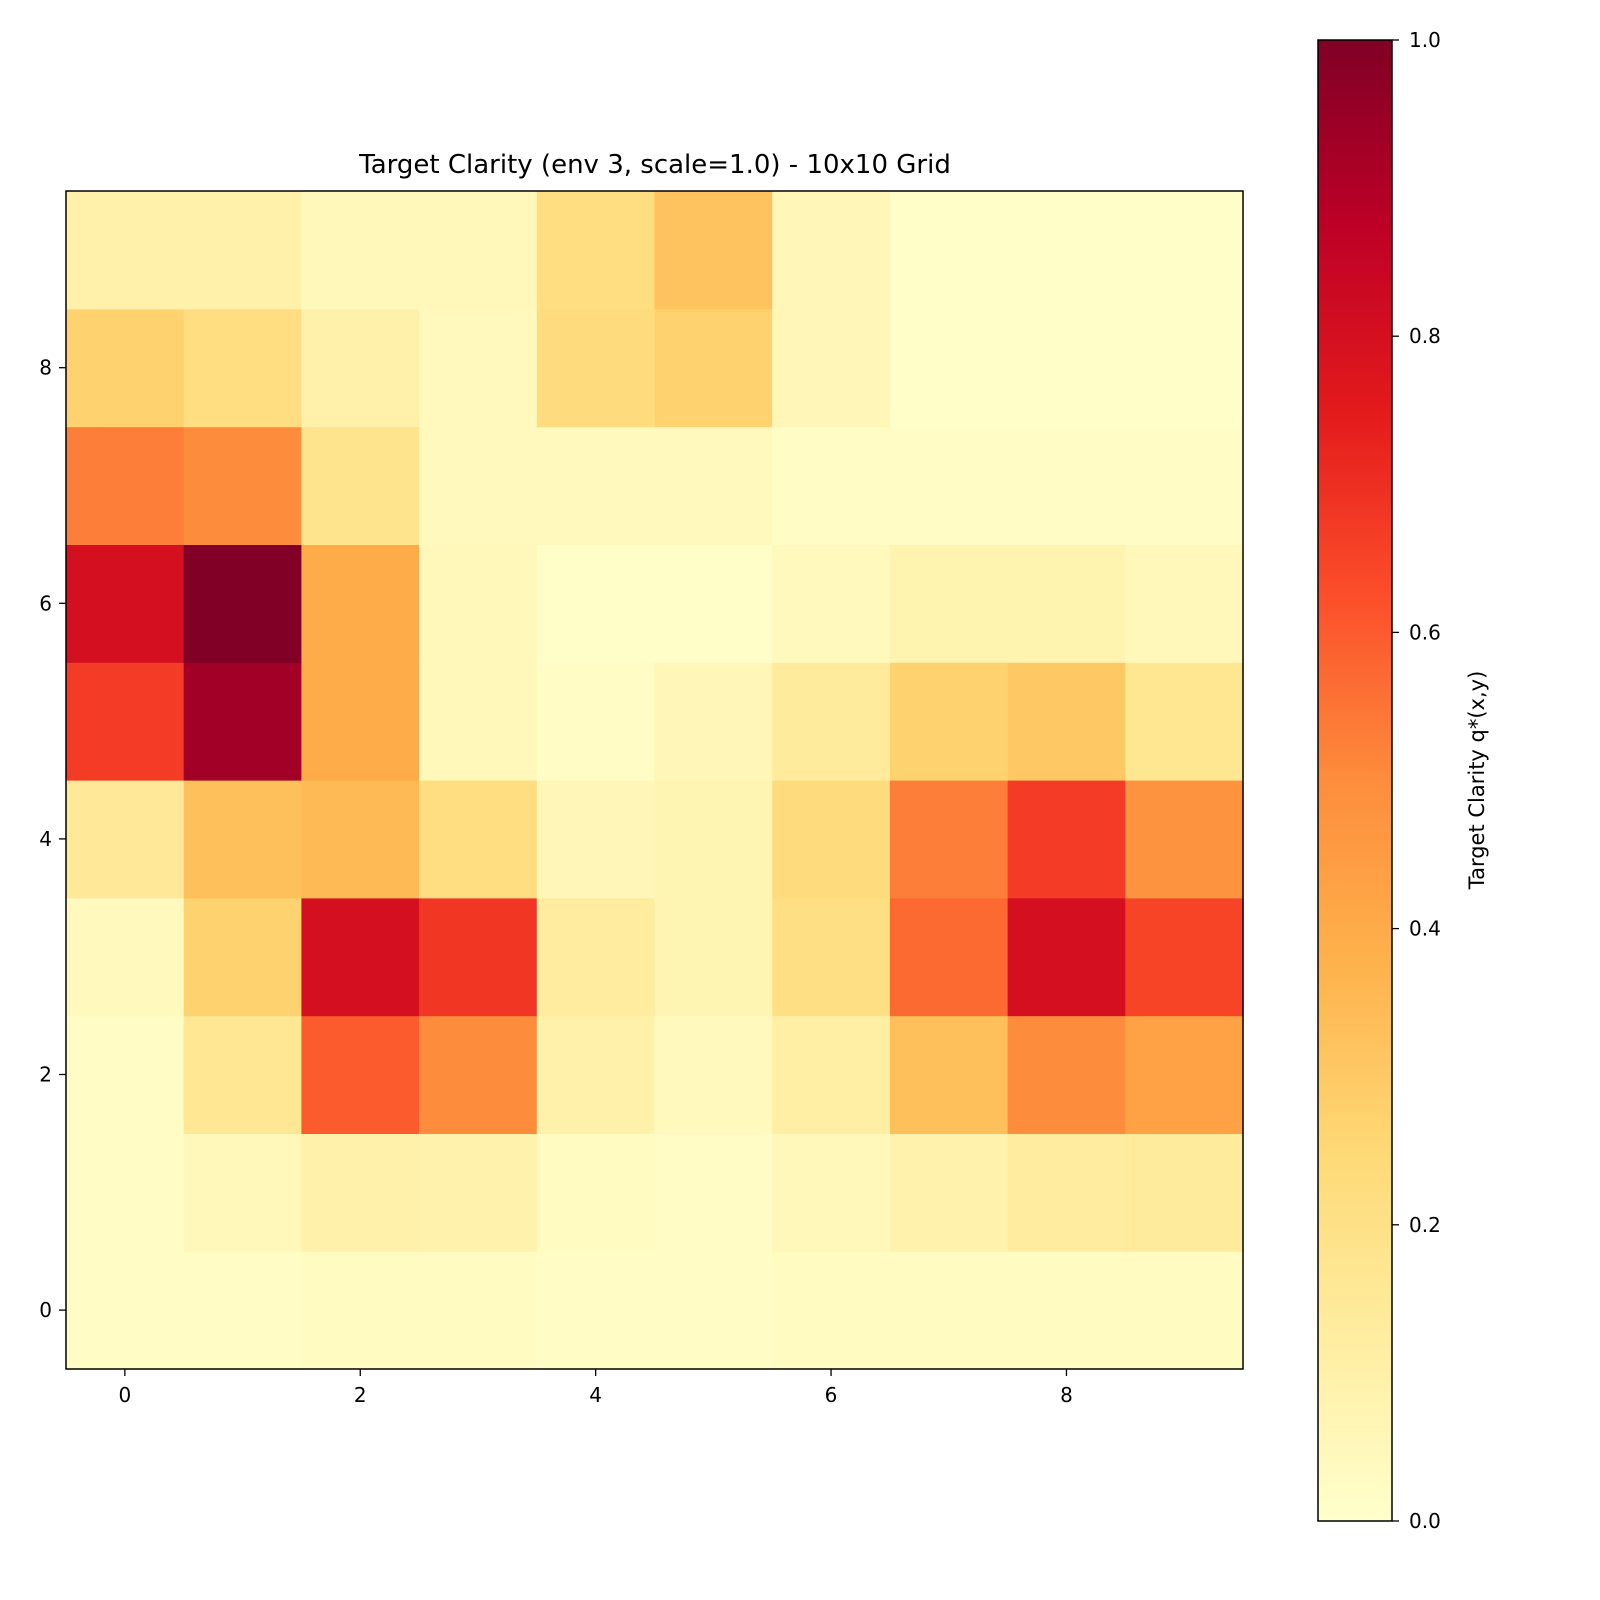 The height and width of the screenshot is (1600, 1600). What do you see at coordinates (360, 1395) in the screenshot?
I see `x-tick-label: 2` at bounding box center [360, 1395].